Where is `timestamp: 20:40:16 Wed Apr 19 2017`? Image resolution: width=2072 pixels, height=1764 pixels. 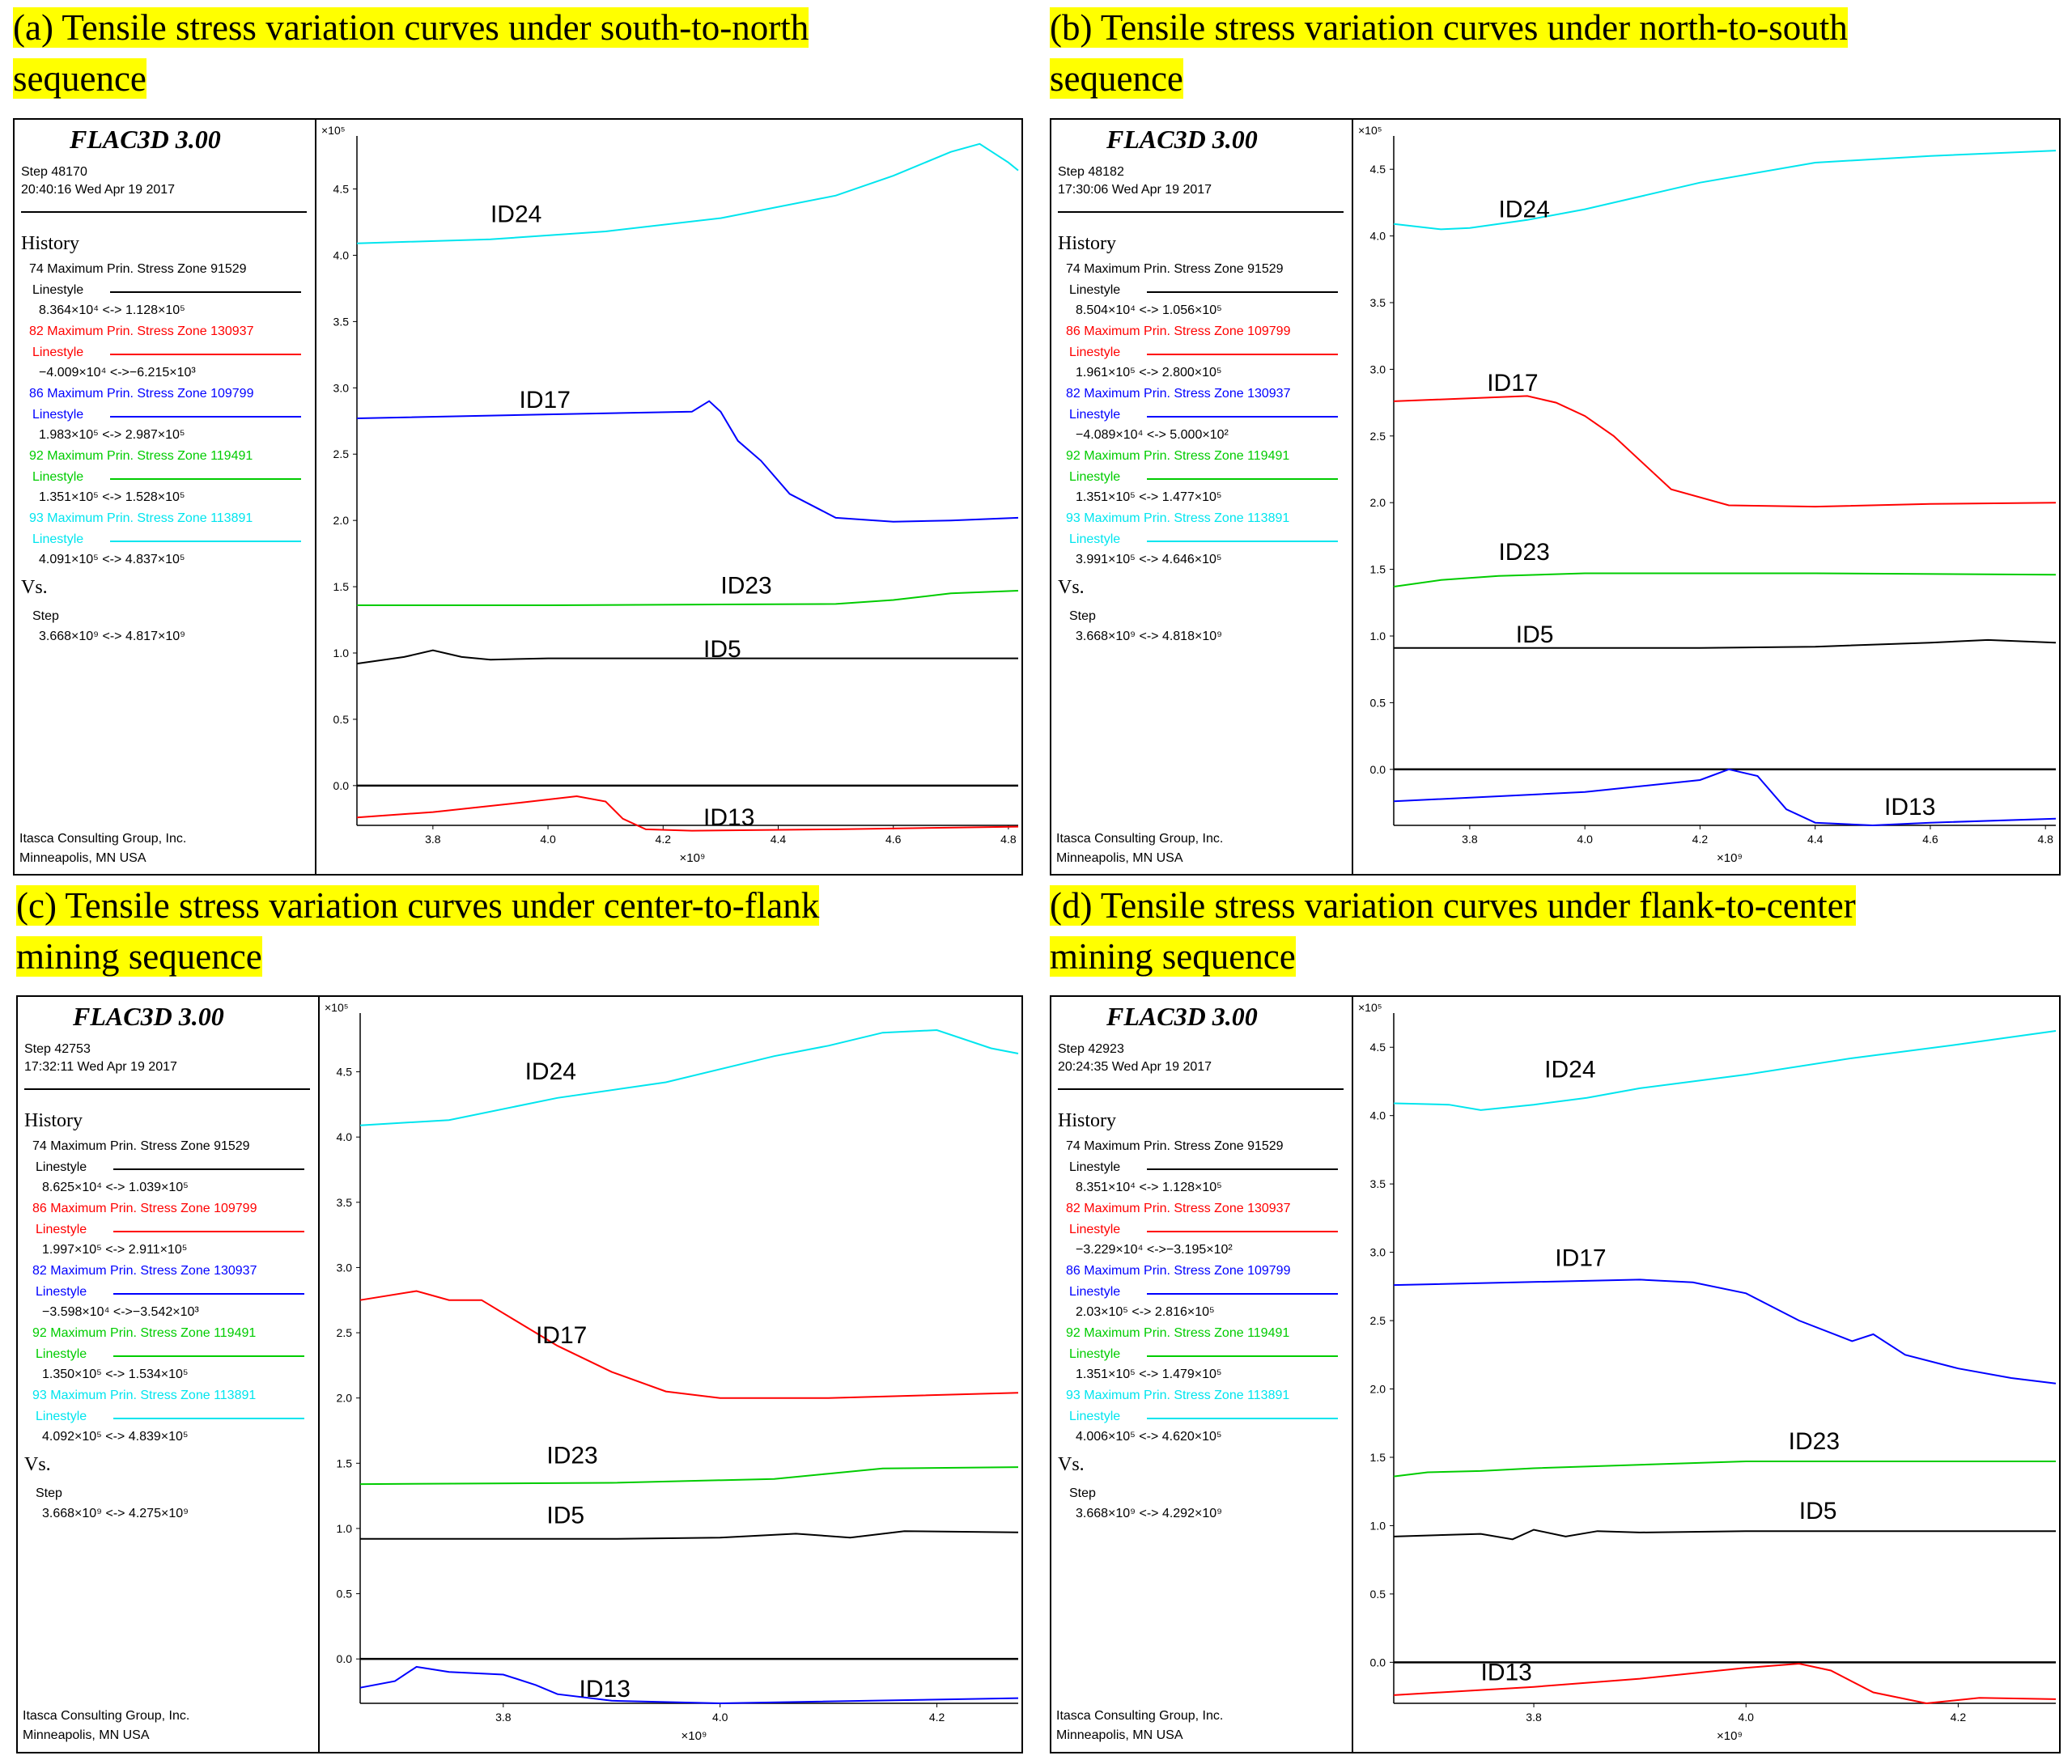
timestamp: 20:40:16 Wed Apr 19 2017 is located at coordinates (98, 190).